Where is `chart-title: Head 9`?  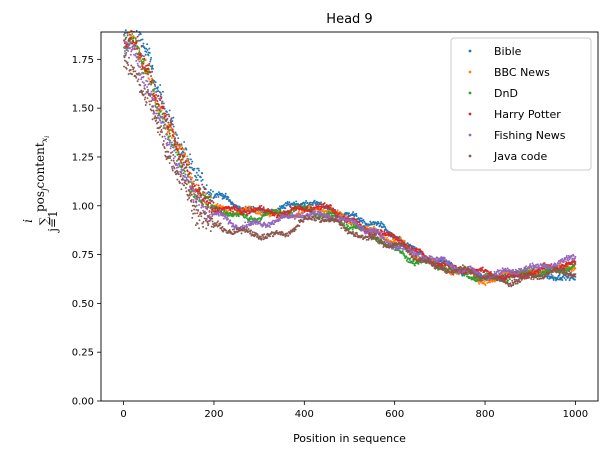 chart-title: Head 9 is located at coordinates (349, 19).